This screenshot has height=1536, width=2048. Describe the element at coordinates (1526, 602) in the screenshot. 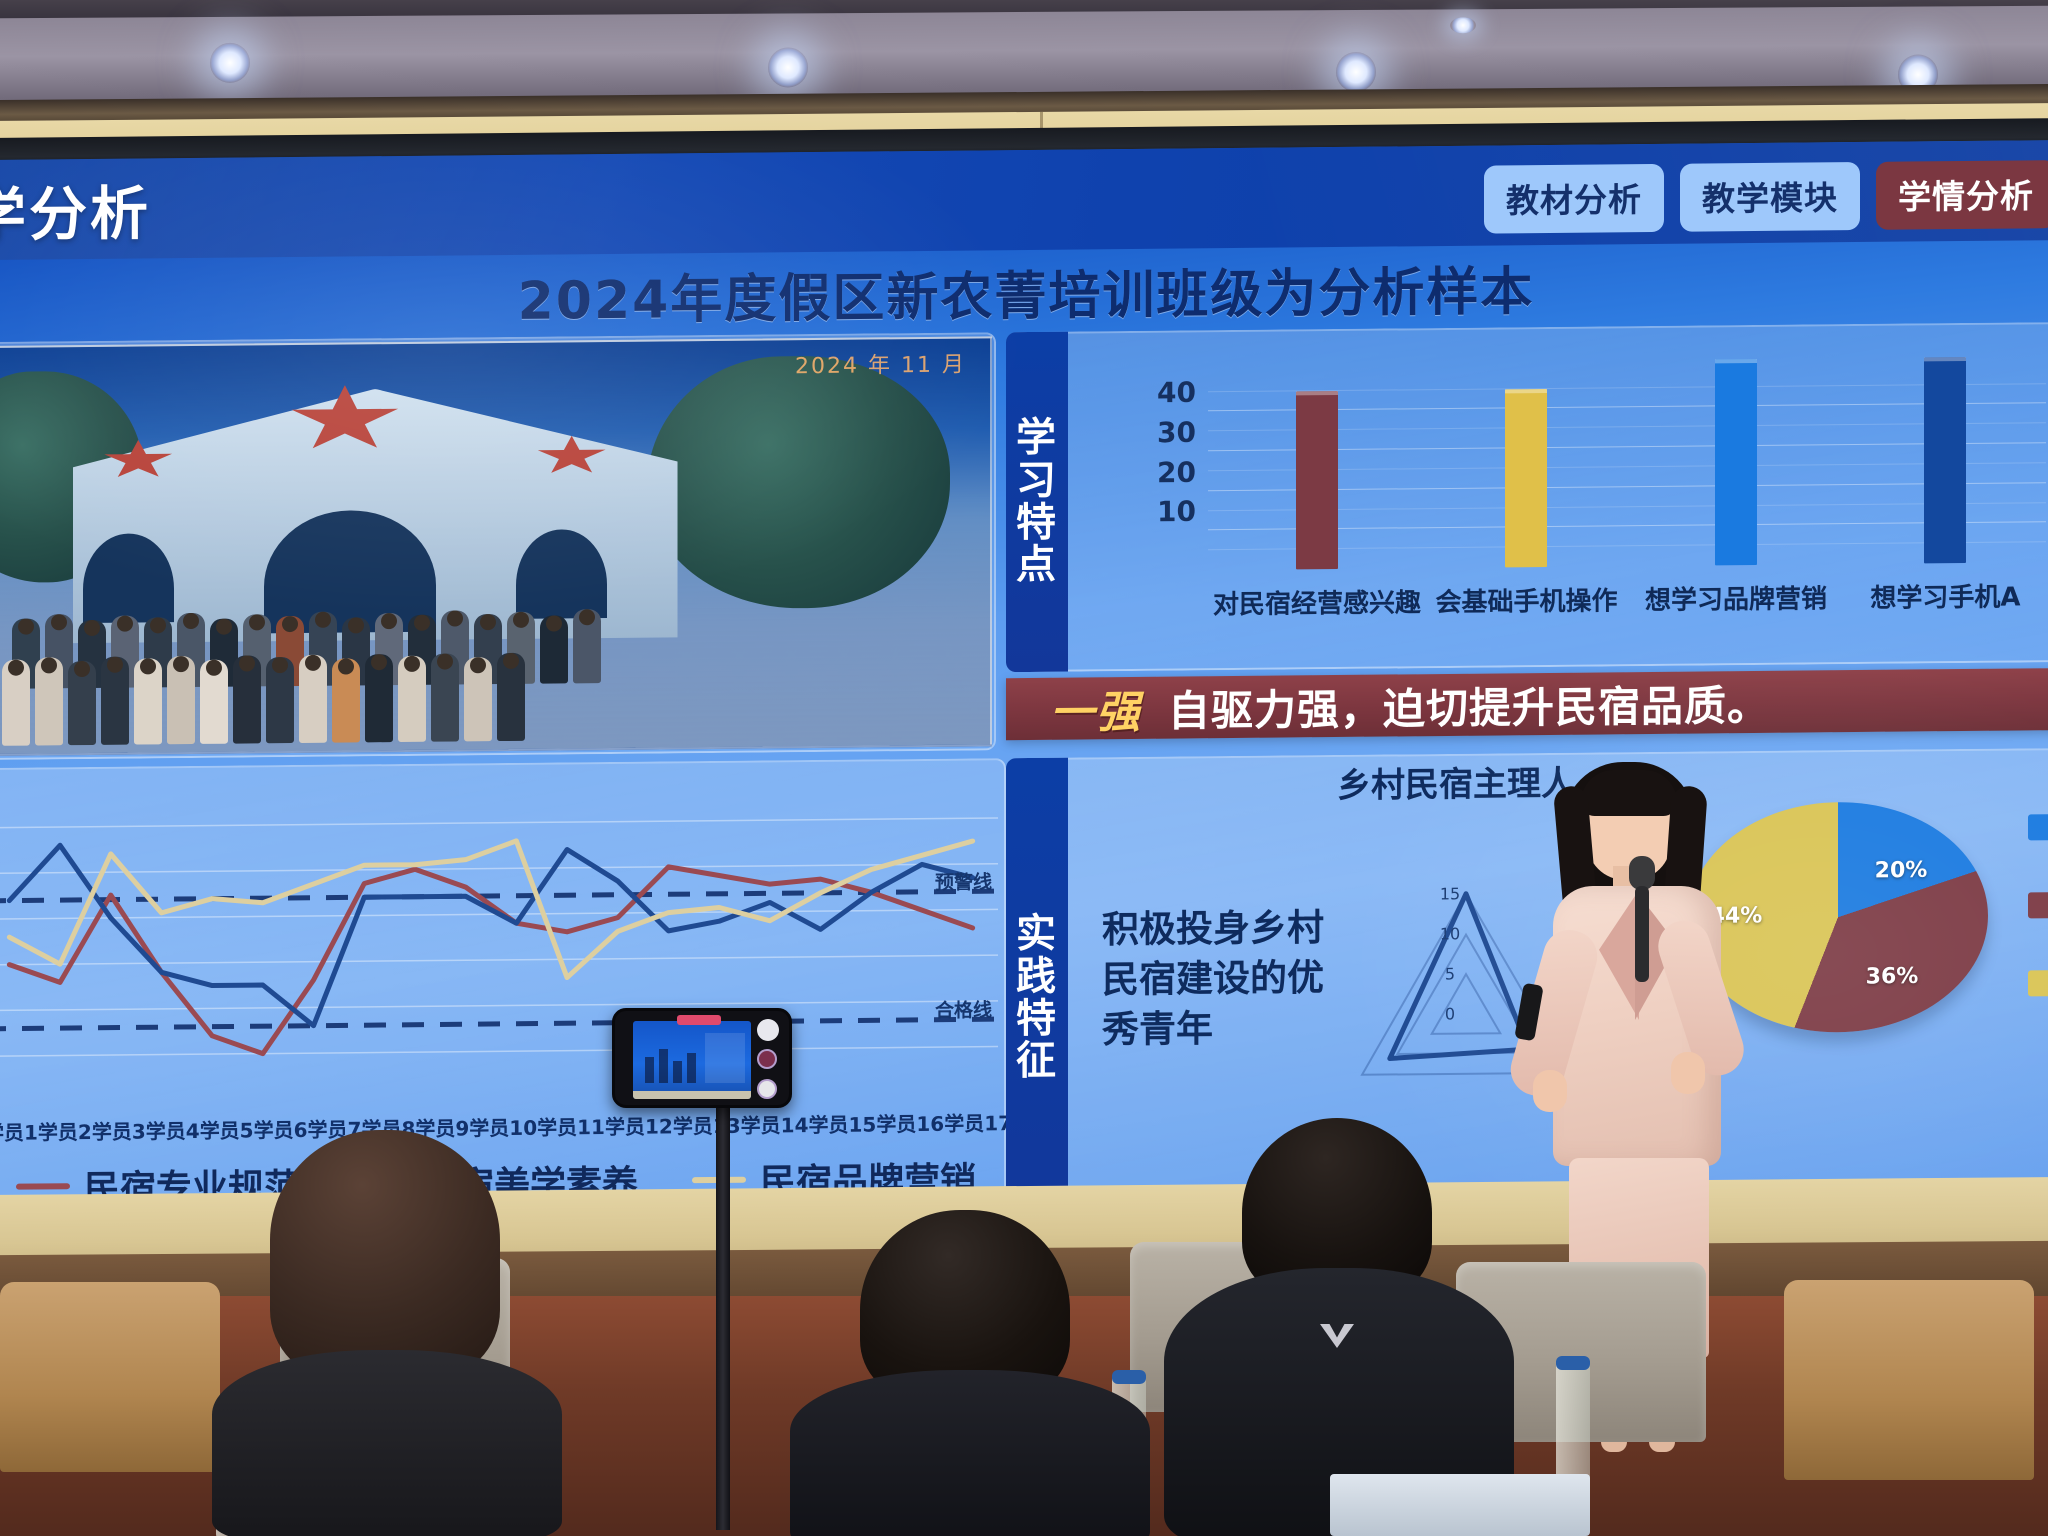

I see `bar-category-label: 会基础手机操作` at that location.